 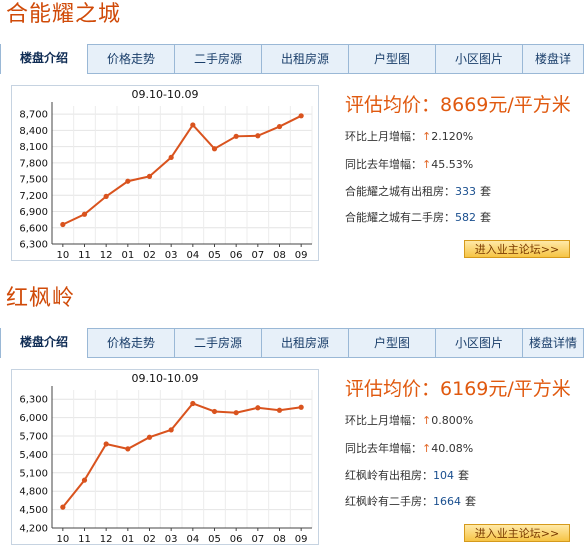 I want to click on resale-count-row: 红枫岭有二手房：1664 套, so click(x=410, y=501).